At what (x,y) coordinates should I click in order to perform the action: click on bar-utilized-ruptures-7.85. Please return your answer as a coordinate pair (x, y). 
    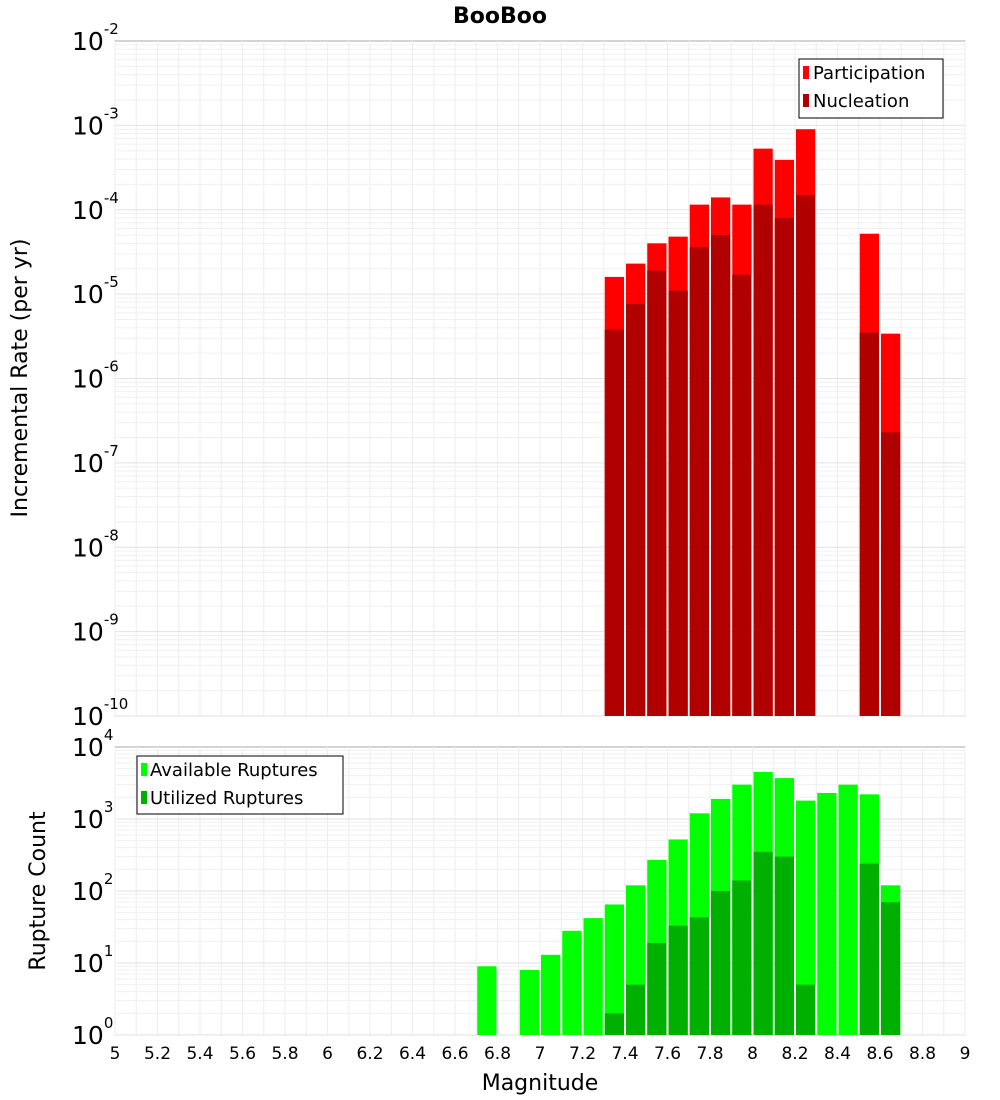
    Looking at the image, I should click on (721, 963).